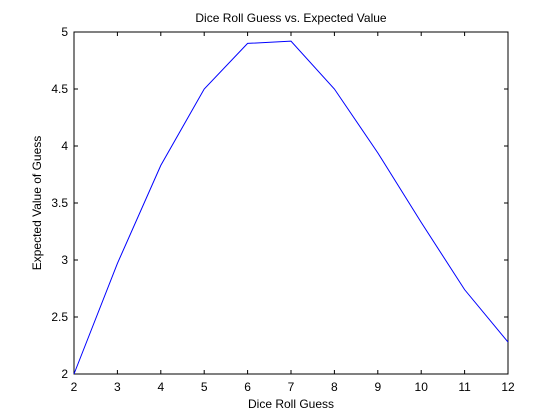 The height and width of the screenshot is (420, 560). What do you see at coordinates (422, 387) in the screenshot?
I see `x-tick-label: 10` at bounding box center [422, 387].